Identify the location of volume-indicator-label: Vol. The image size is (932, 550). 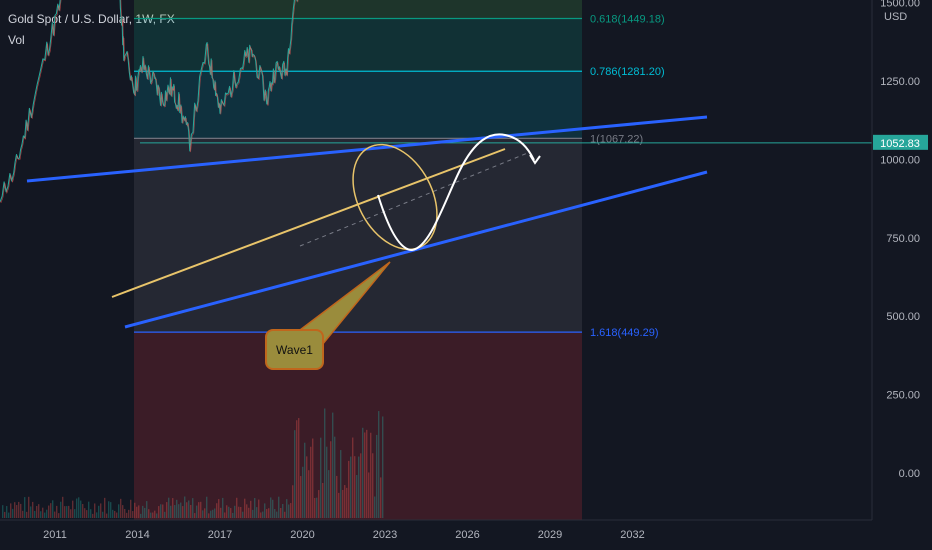
(16, 40).